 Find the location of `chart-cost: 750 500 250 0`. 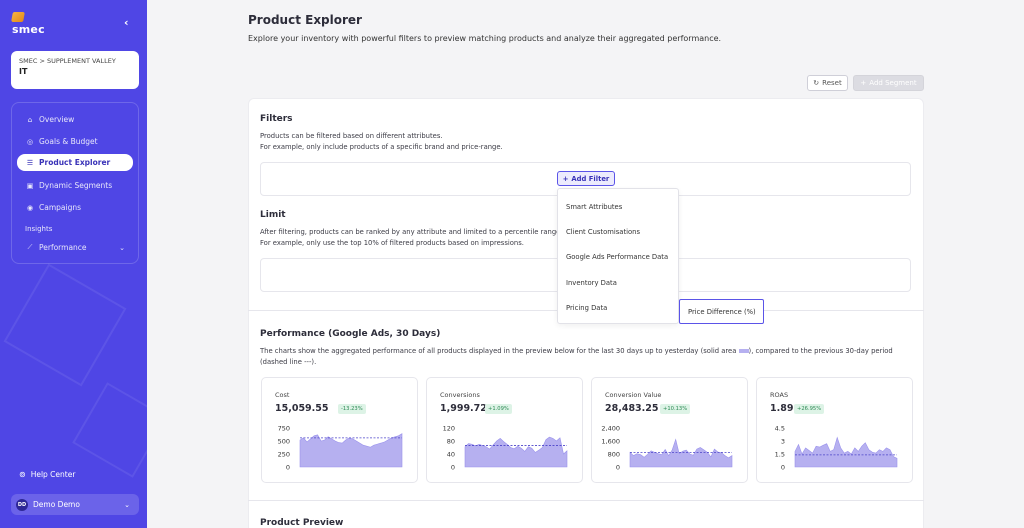

chart-cost: 750 500 250 0 is located at coordinates (340, 448).